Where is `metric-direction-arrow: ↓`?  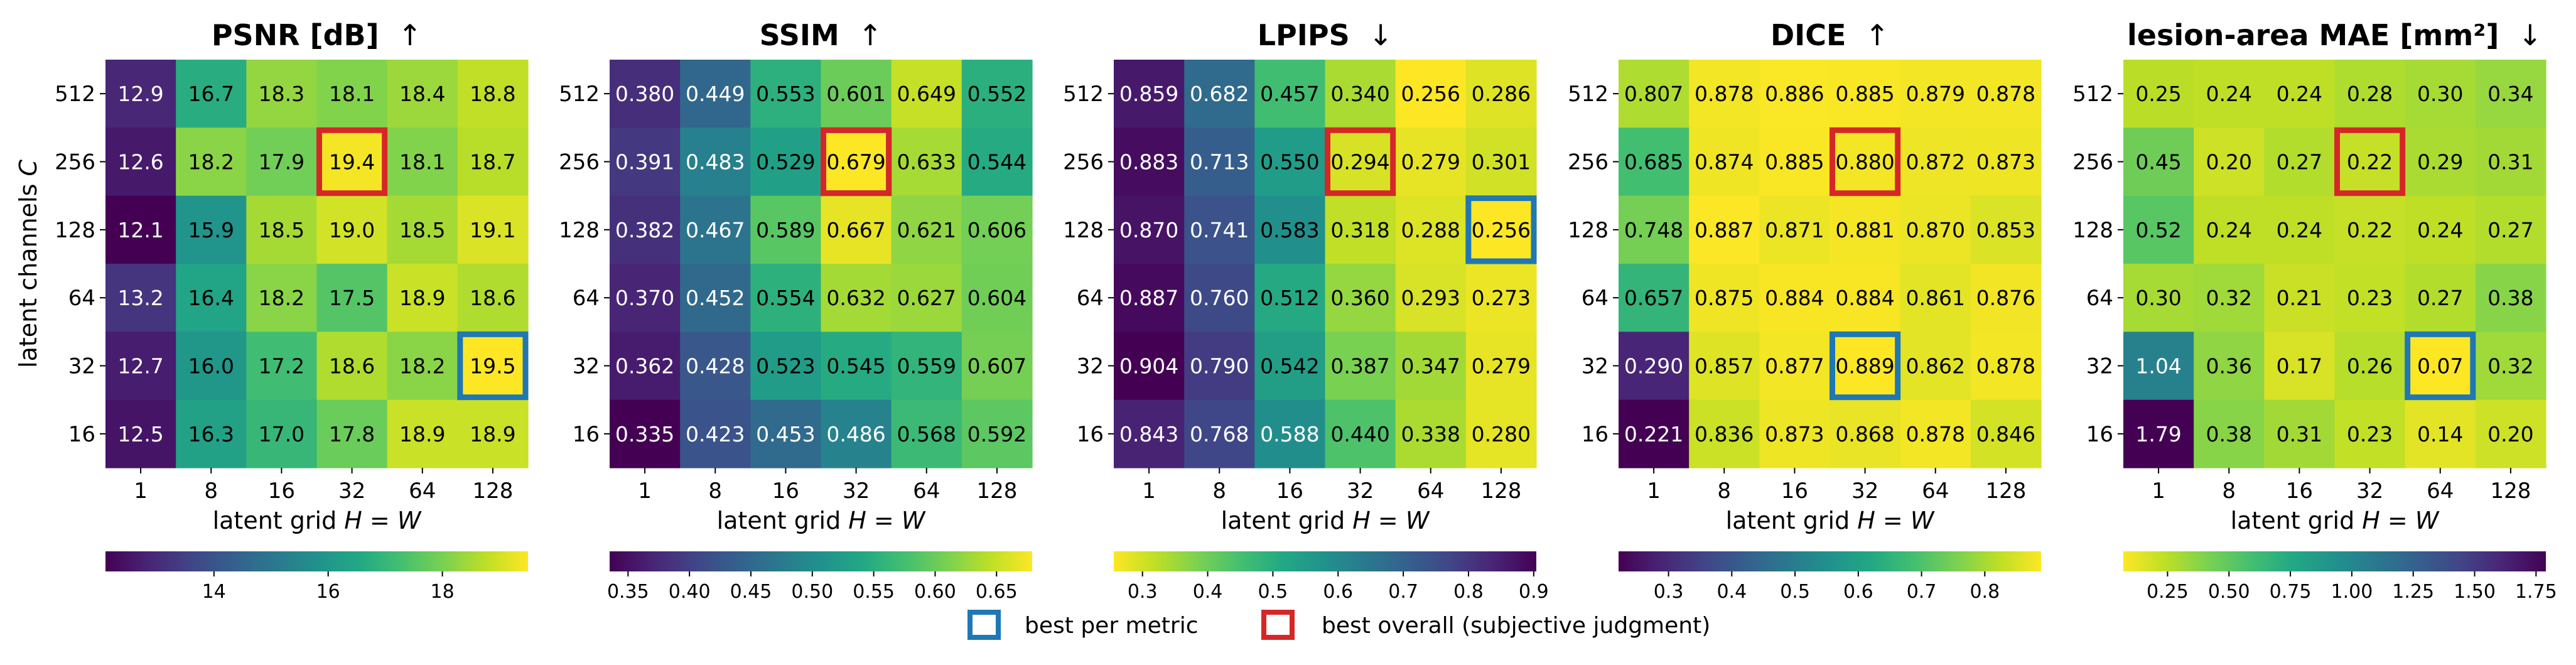
metric-direction-arrow: ↓ is located at coordinates (2530, 35).